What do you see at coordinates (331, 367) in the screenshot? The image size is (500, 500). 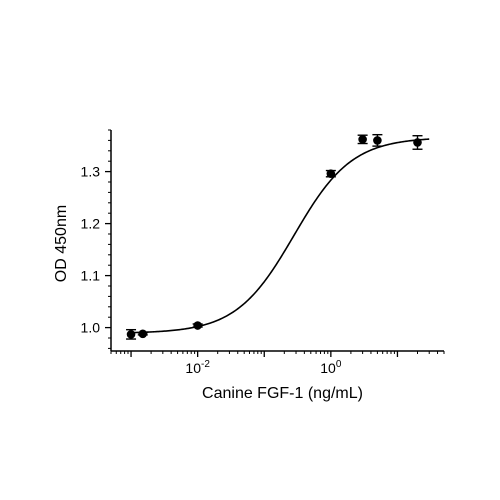 I see `x-tick-label: 10⁰` at bounding box center [331, 367].